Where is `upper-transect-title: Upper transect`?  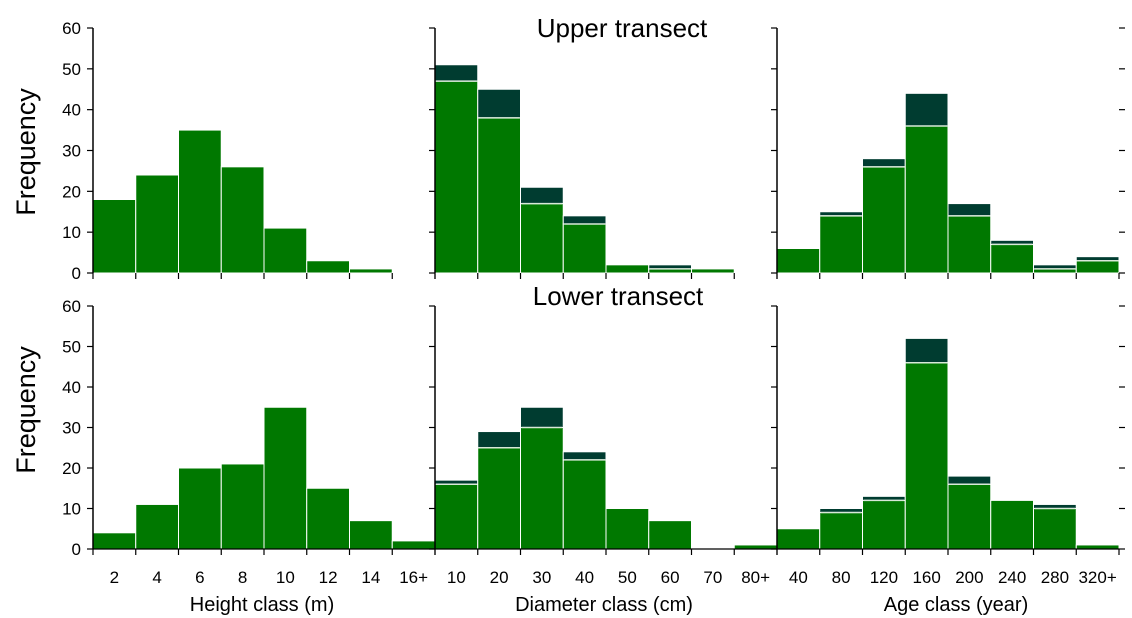 upper-transect-title: Upper transect is located at coordinates (622, 28).